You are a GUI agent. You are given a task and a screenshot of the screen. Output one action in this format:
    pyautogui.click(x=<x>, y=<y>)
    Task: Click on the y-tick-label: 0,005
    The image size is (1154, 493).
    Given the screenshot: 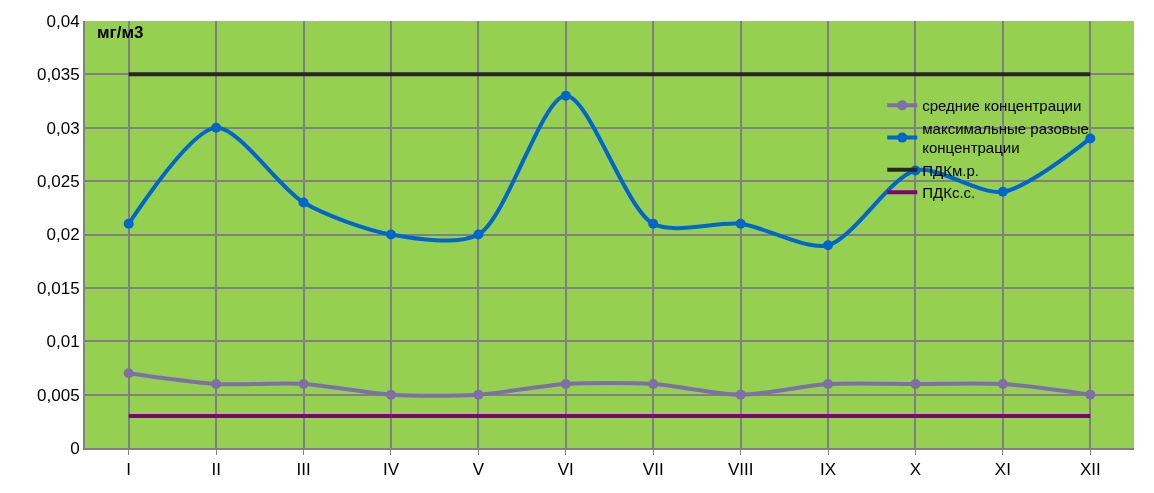 What is the action you would take?
    pyautogui.click(x=58, y=395)
    